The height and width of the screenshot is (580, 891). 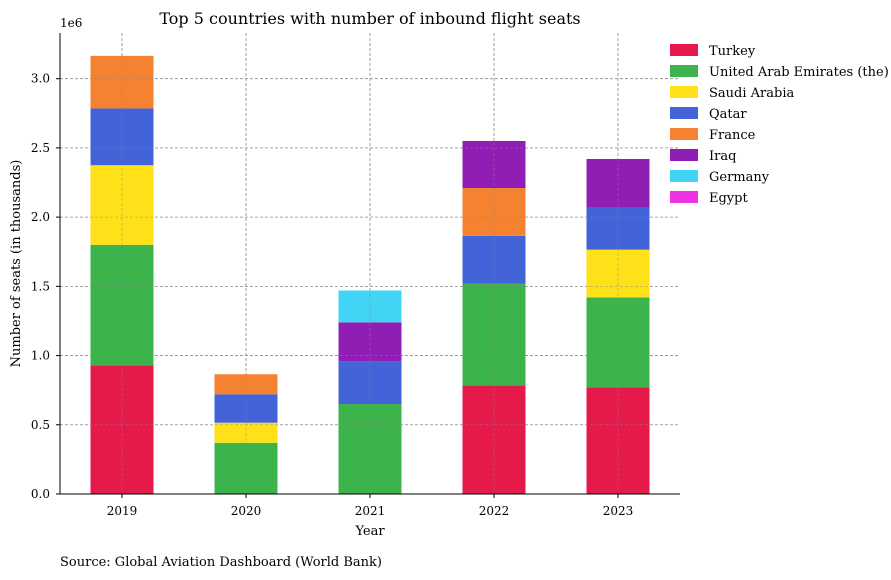 What do you see at coordinates (722, 156) in the screenshot?
I see `legend-label: Iraq` at bounding box center [722, 156].